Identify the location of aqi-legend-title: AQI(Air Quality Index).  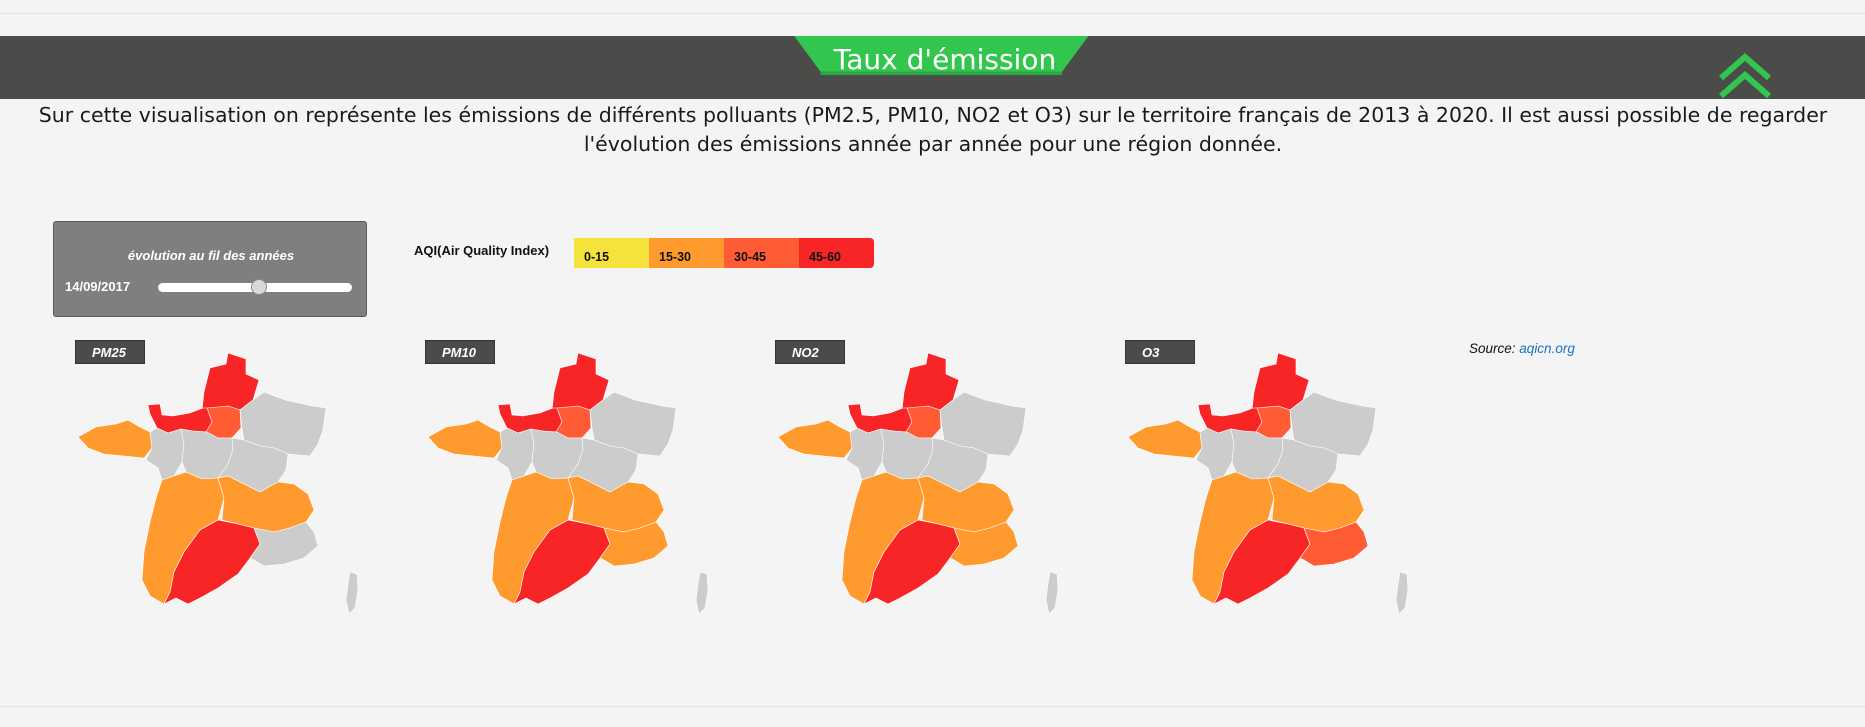
(482, 250).